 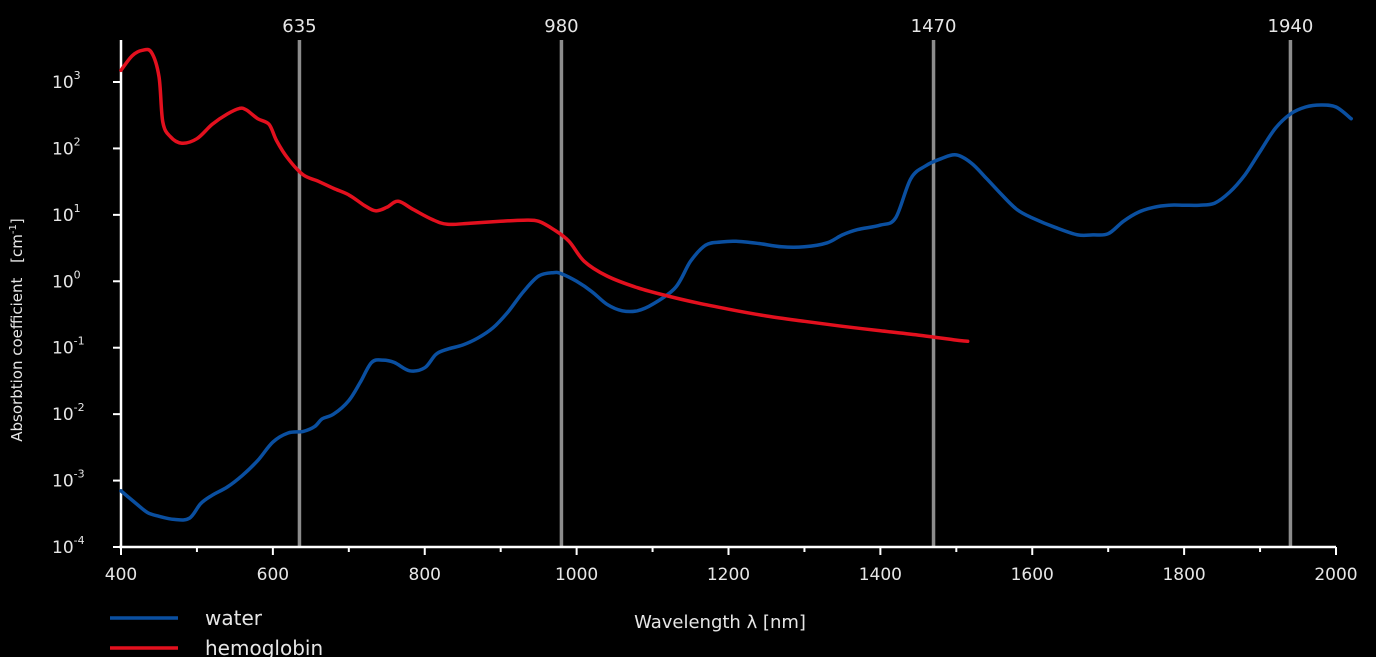 I want to click on y-tick-label-2: 10², so click(x=66, y=147).